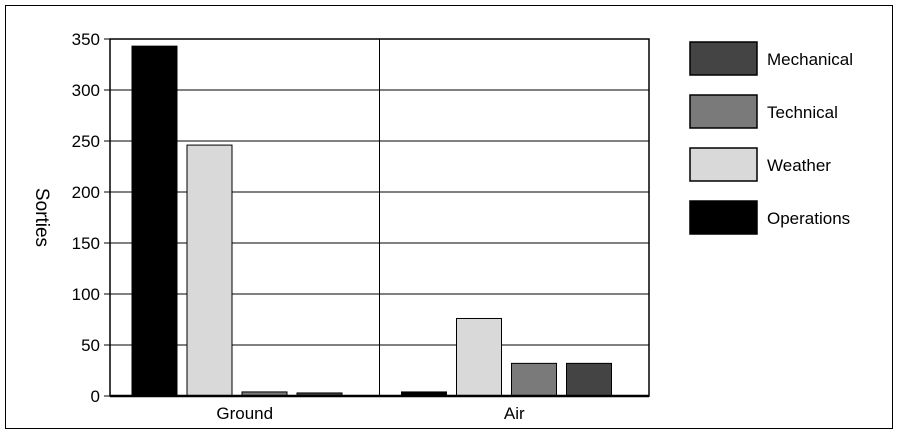 The height and width of the screenshot is (433, 900). What do you see at coordinates (808, 218) in the screenshot?
I see `legend-label-operations: Operations` at bounding box center [808, 218].